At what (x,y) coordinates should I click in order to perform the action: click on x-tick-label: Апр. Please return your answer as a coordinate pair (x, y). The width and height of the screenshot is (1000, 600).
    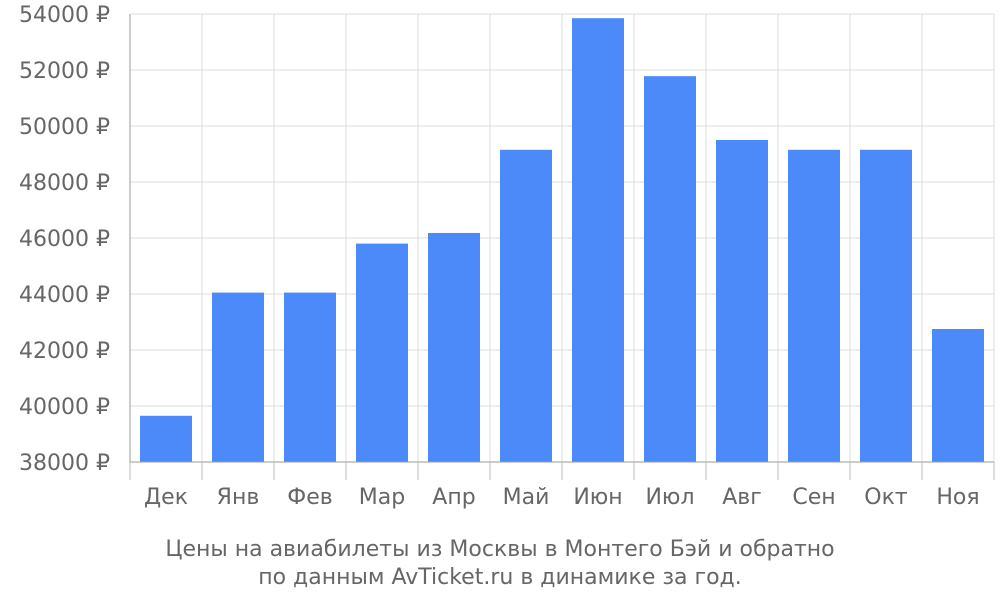
    Looking at the image, I should click on (453, 497).